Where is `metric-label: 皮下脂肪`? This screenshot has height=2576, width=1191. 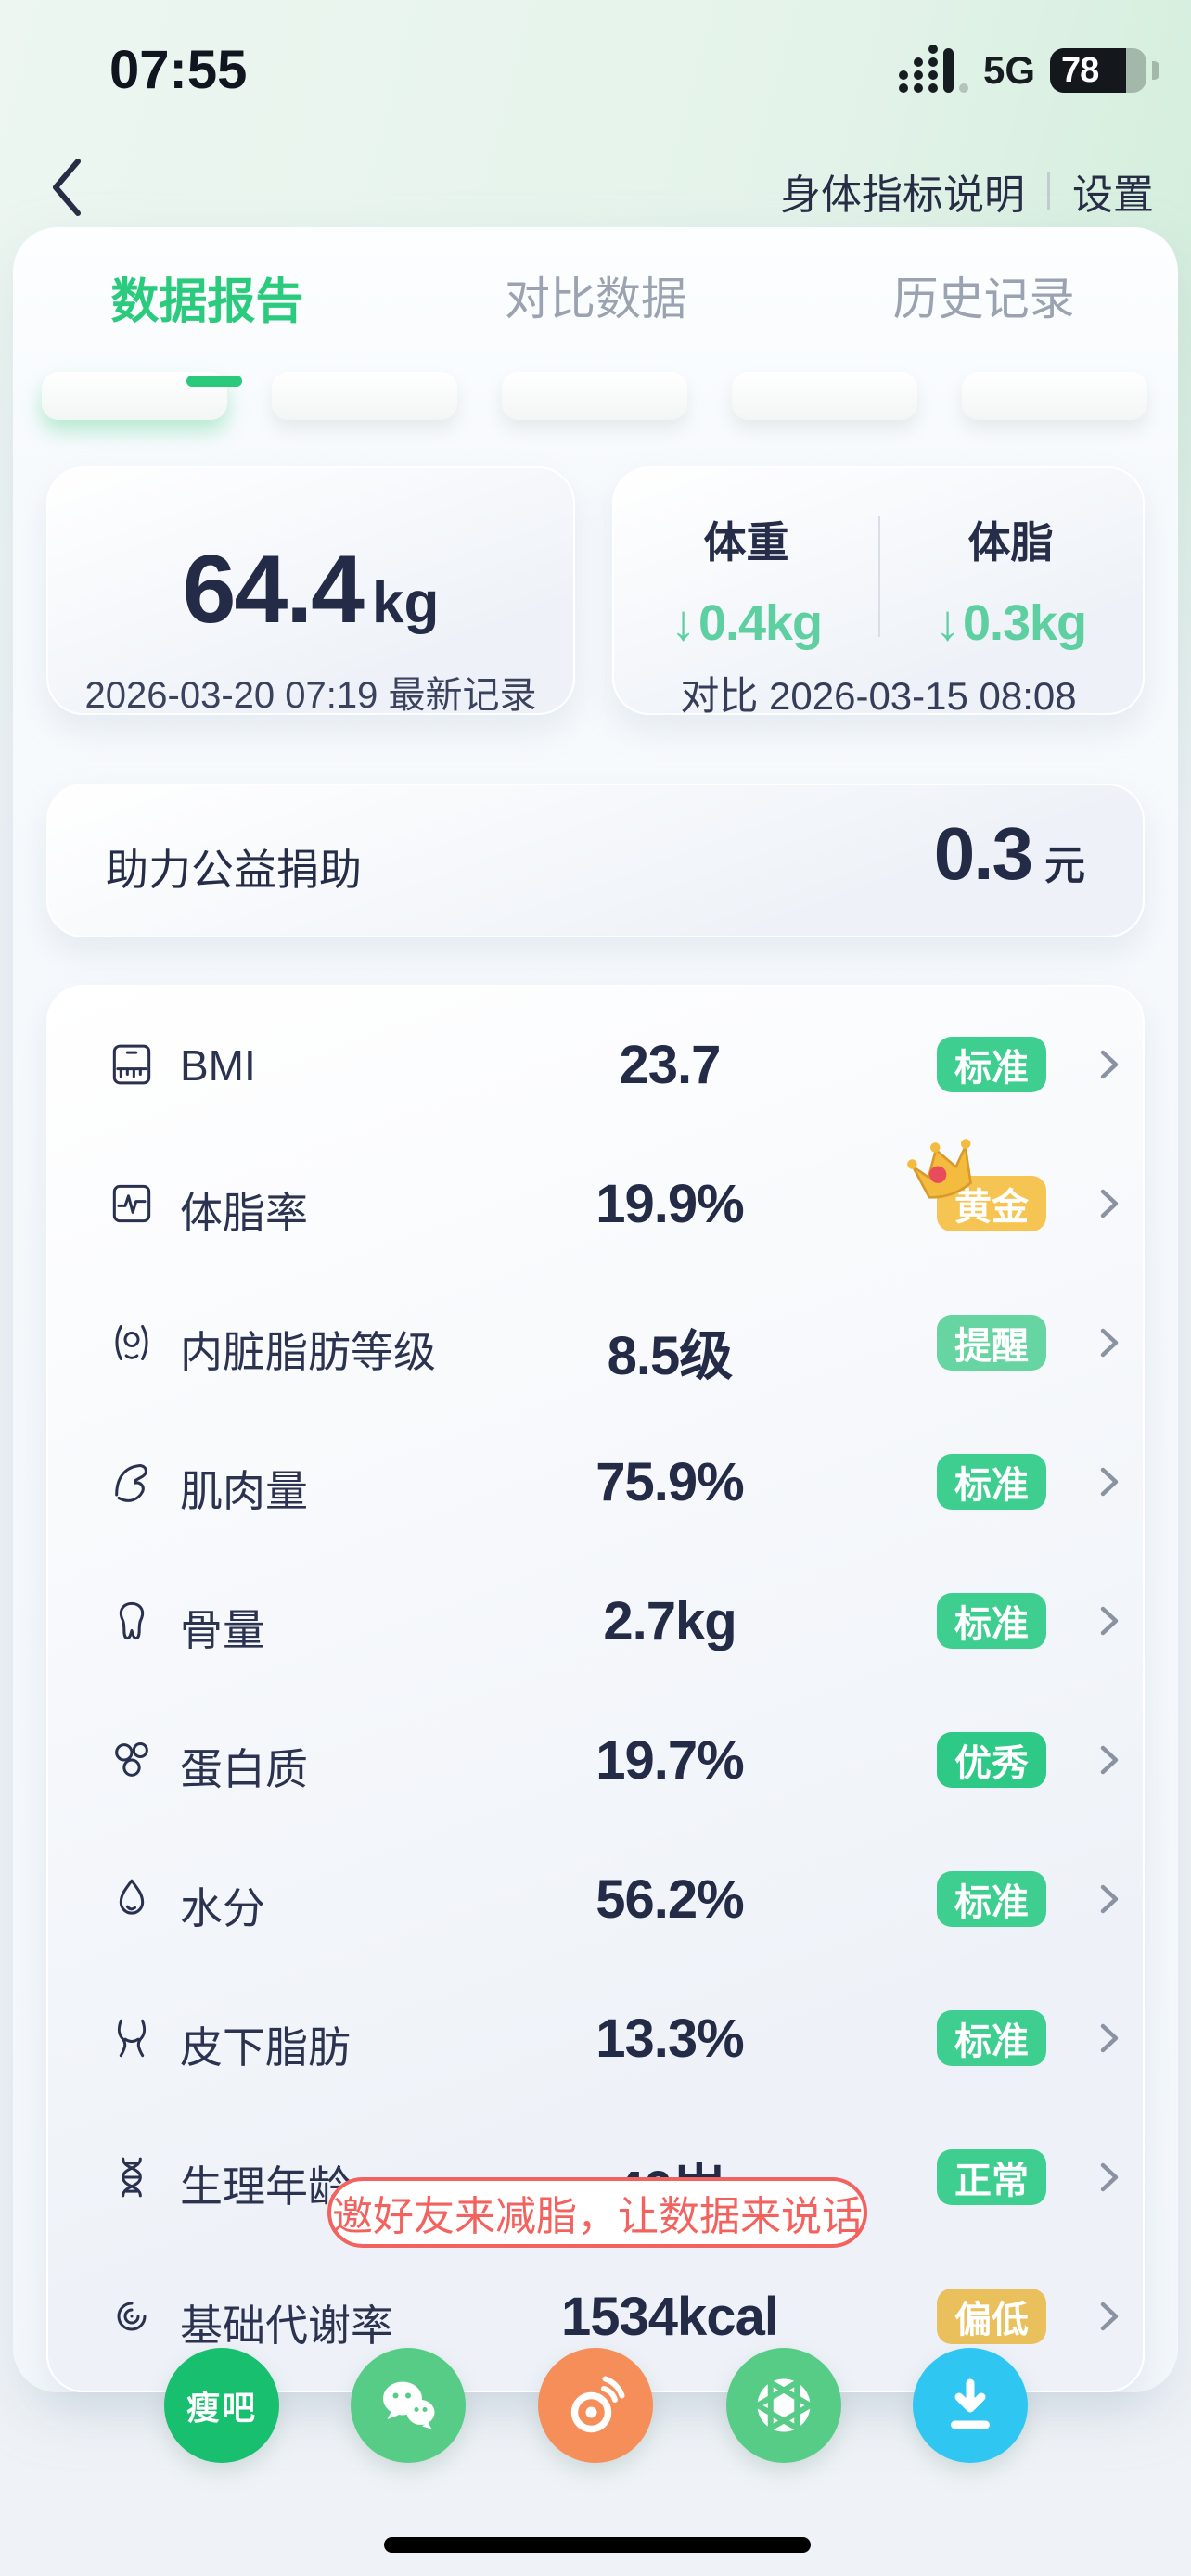
metric-label: 皮下脂肪 is located at coordinates (265, 2048).